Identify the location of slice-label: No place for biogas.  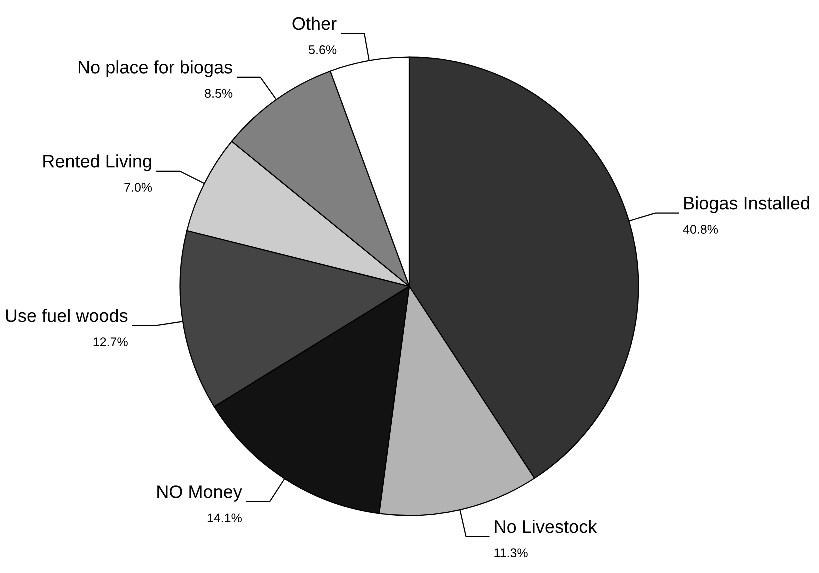
(155, 69).